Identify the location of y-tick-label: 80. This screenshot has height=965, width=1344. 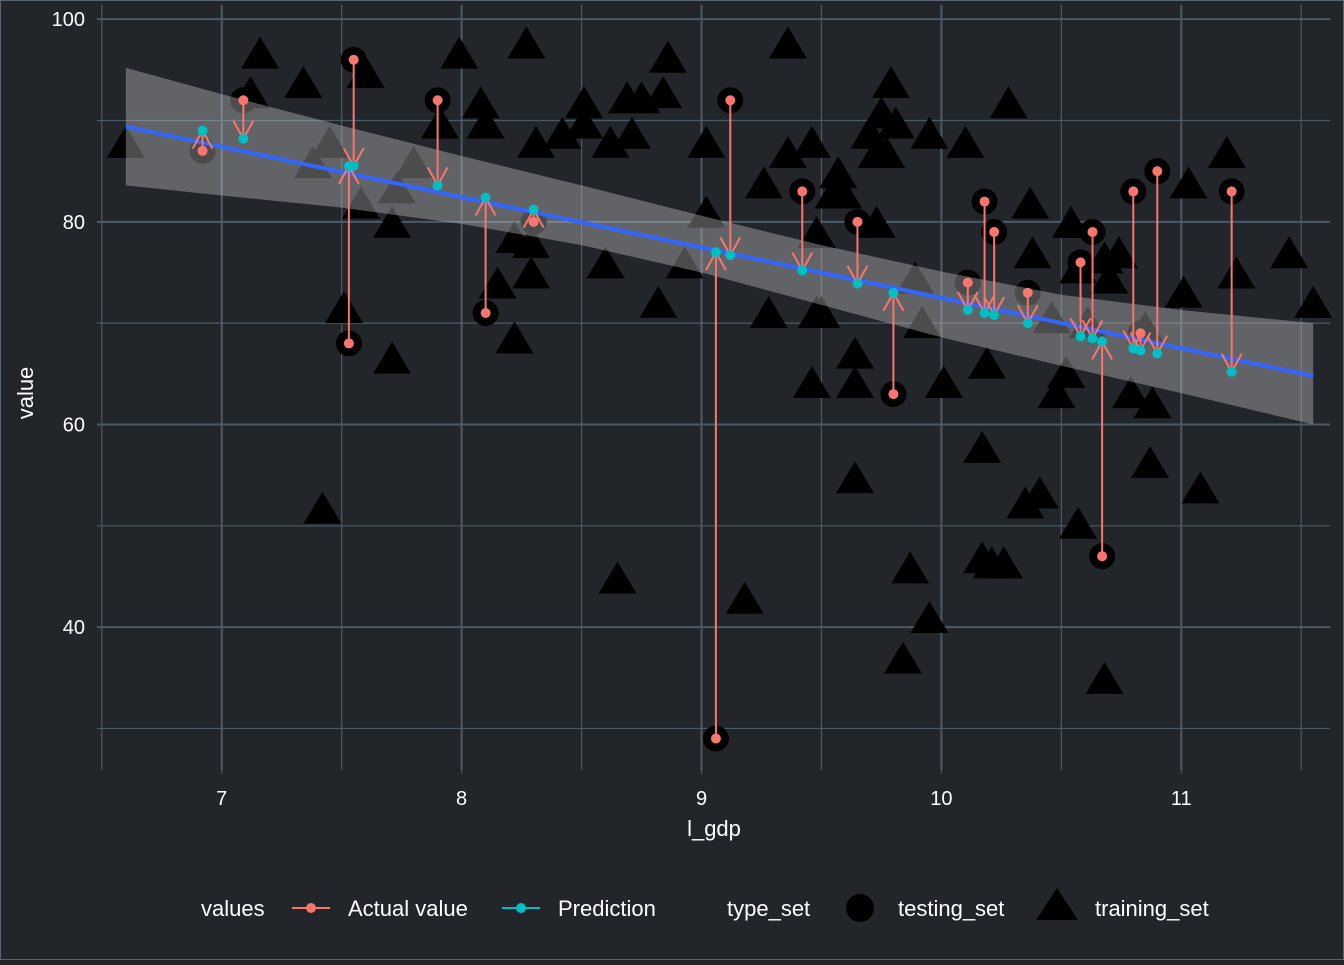
(74, 223).